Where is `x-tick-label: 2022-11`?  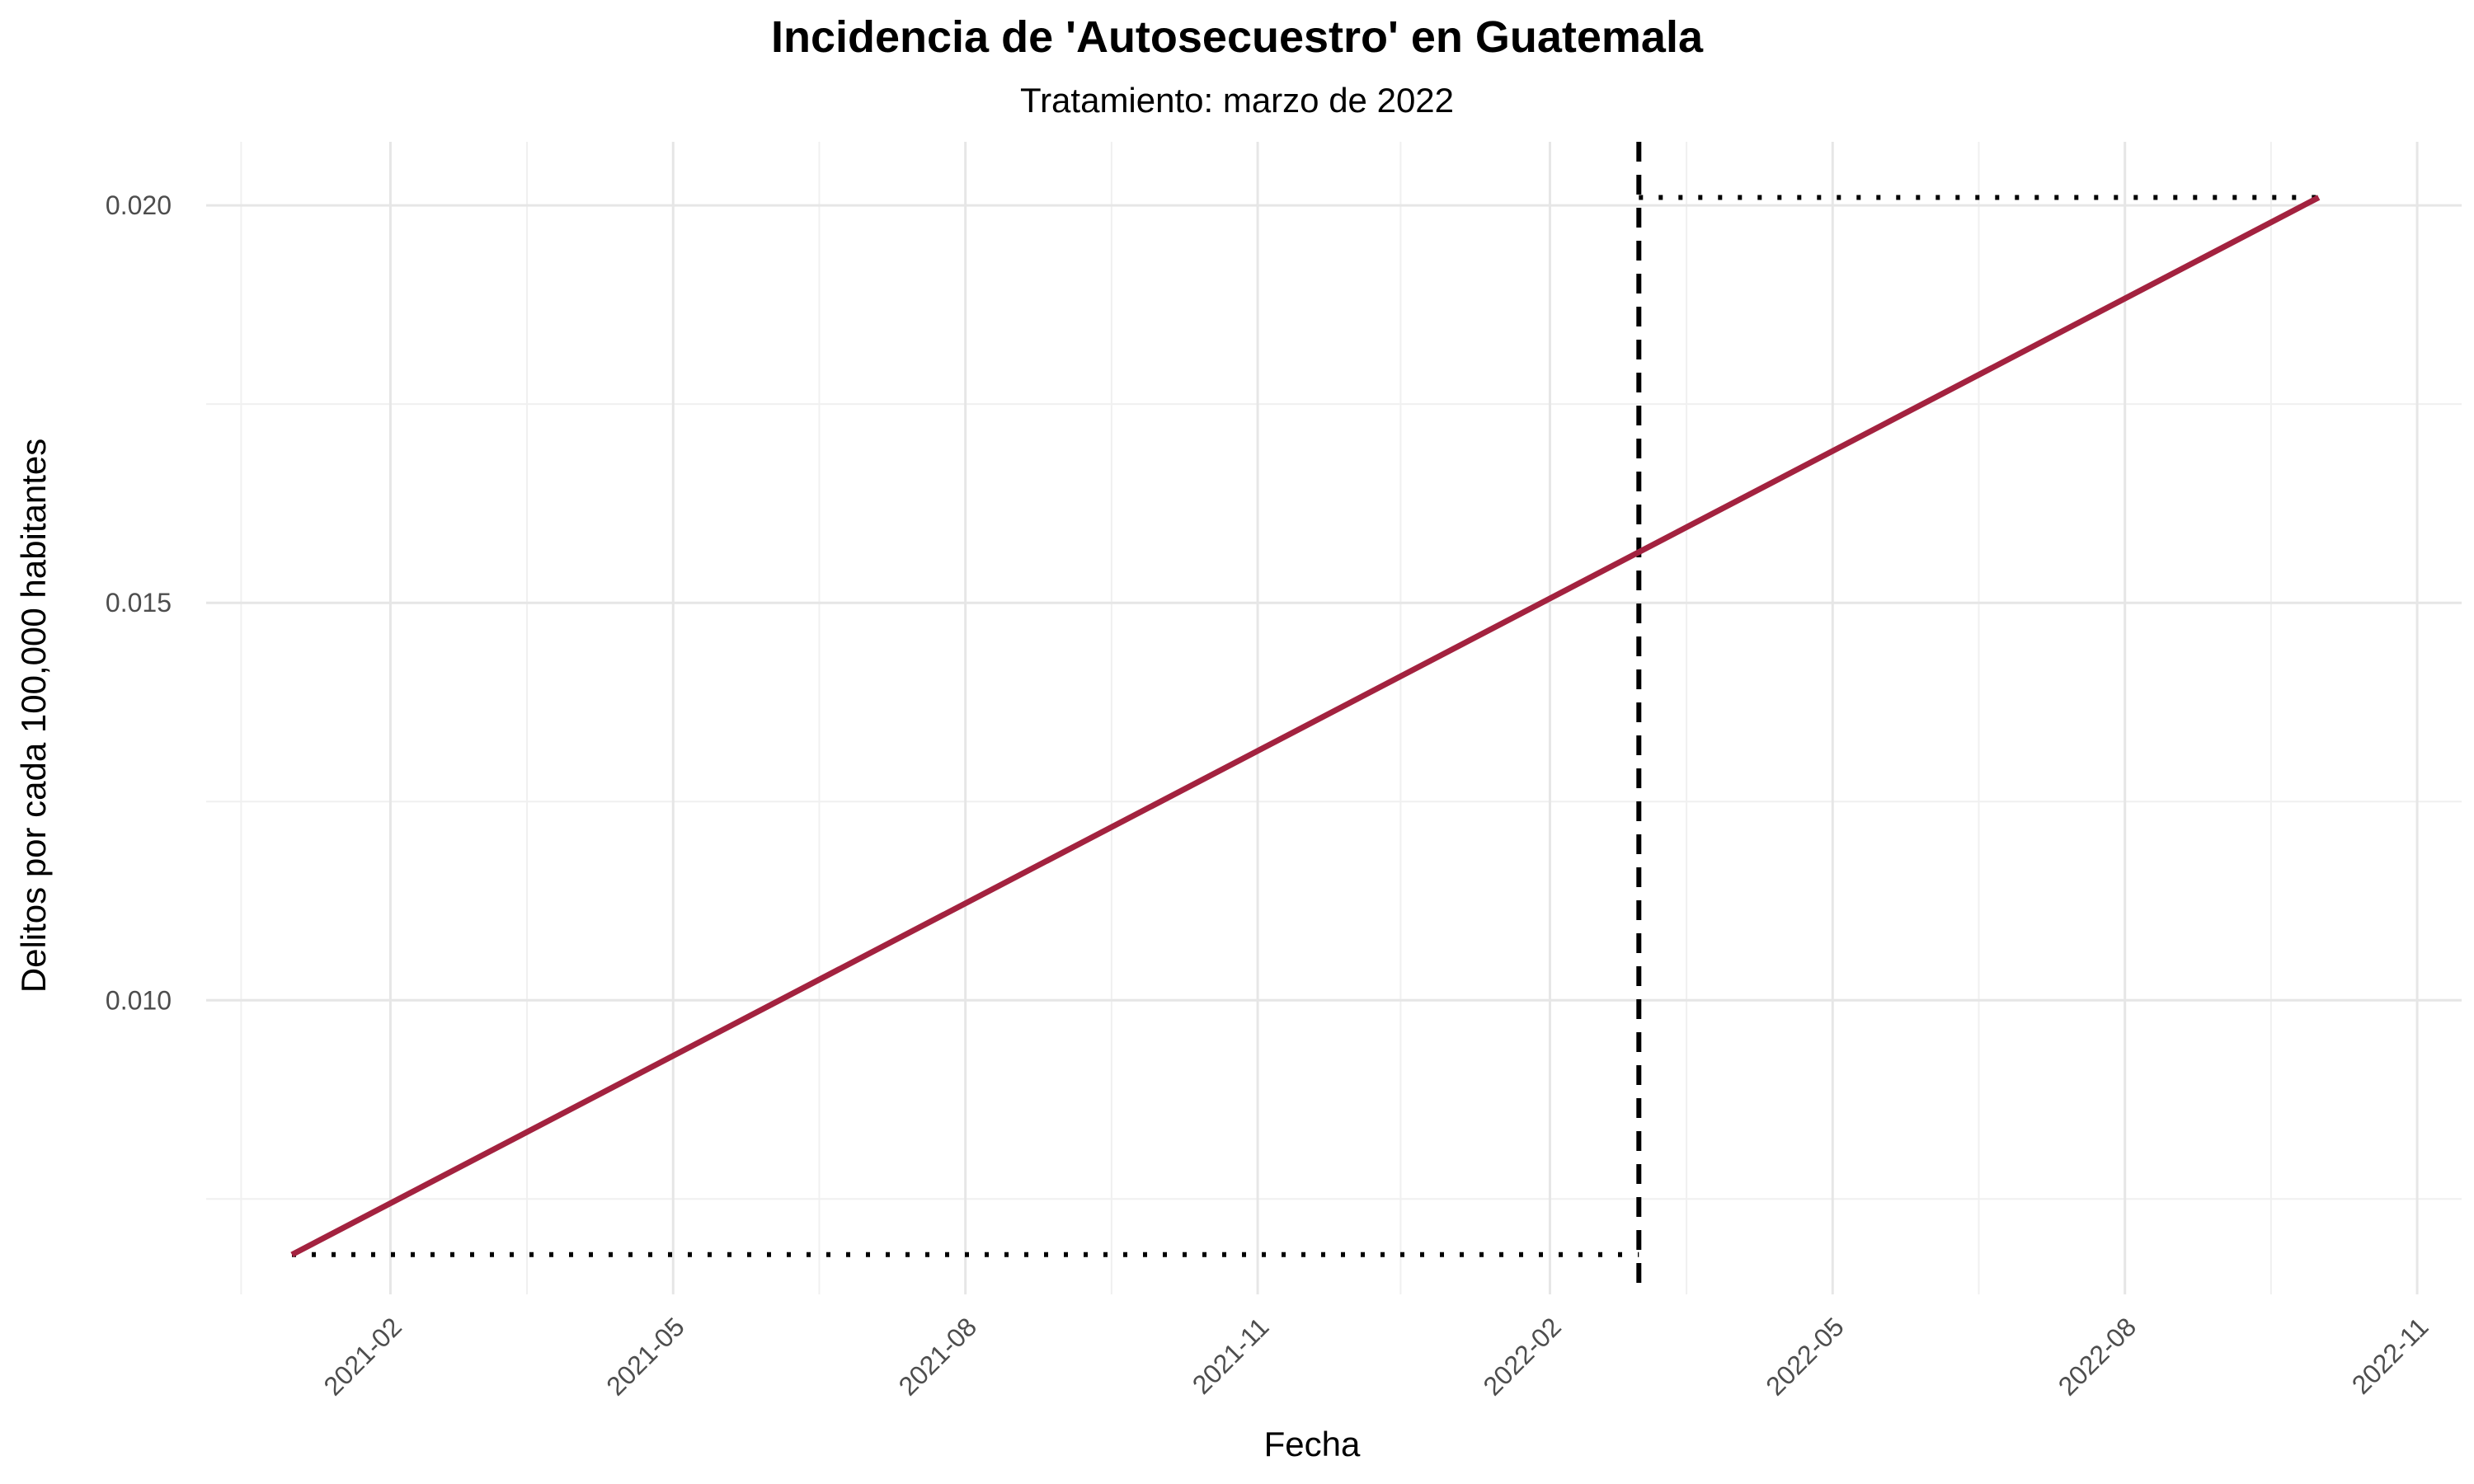 x-tick-label: 2022-11 is located at coordinates (2390, 1356).